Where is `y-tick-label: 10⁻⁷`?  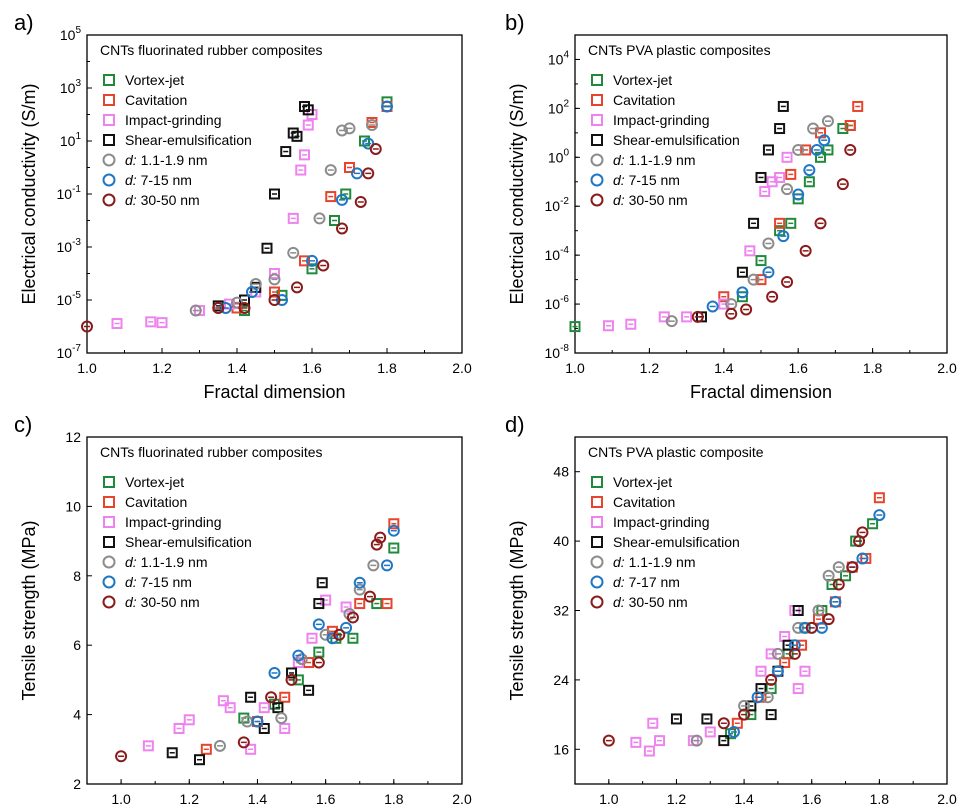
y-tick-label: 10⁻⁷ is located at coordinates (69, 352).